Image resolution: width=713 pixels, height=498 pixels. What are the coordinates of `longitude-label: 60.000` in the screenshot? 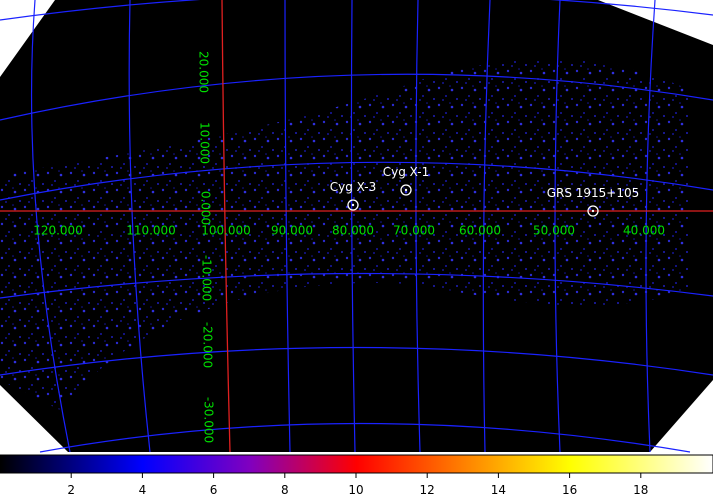 It's located at (480, 231).